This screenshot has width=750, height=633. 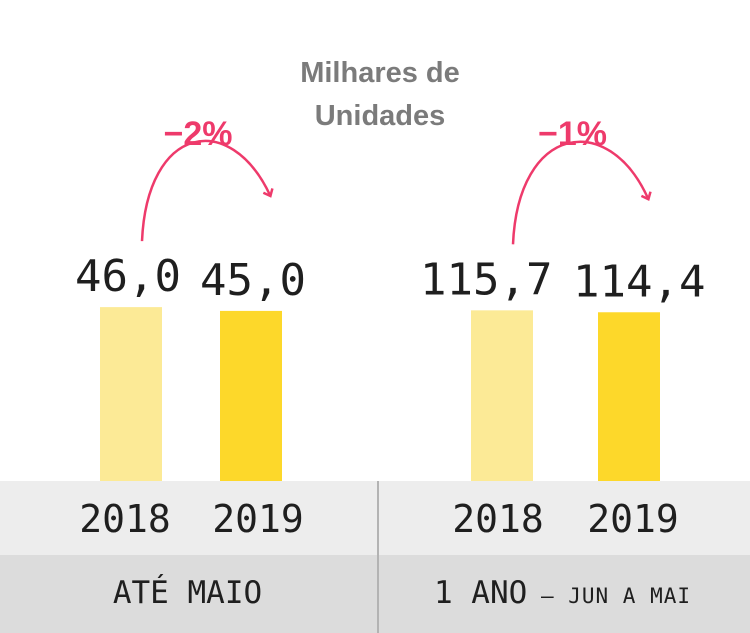 What do you see at coordinates (128, 276) in the screenshot?
I see `value-label-0-2018: 46,0` at bounding box center [128, 276].